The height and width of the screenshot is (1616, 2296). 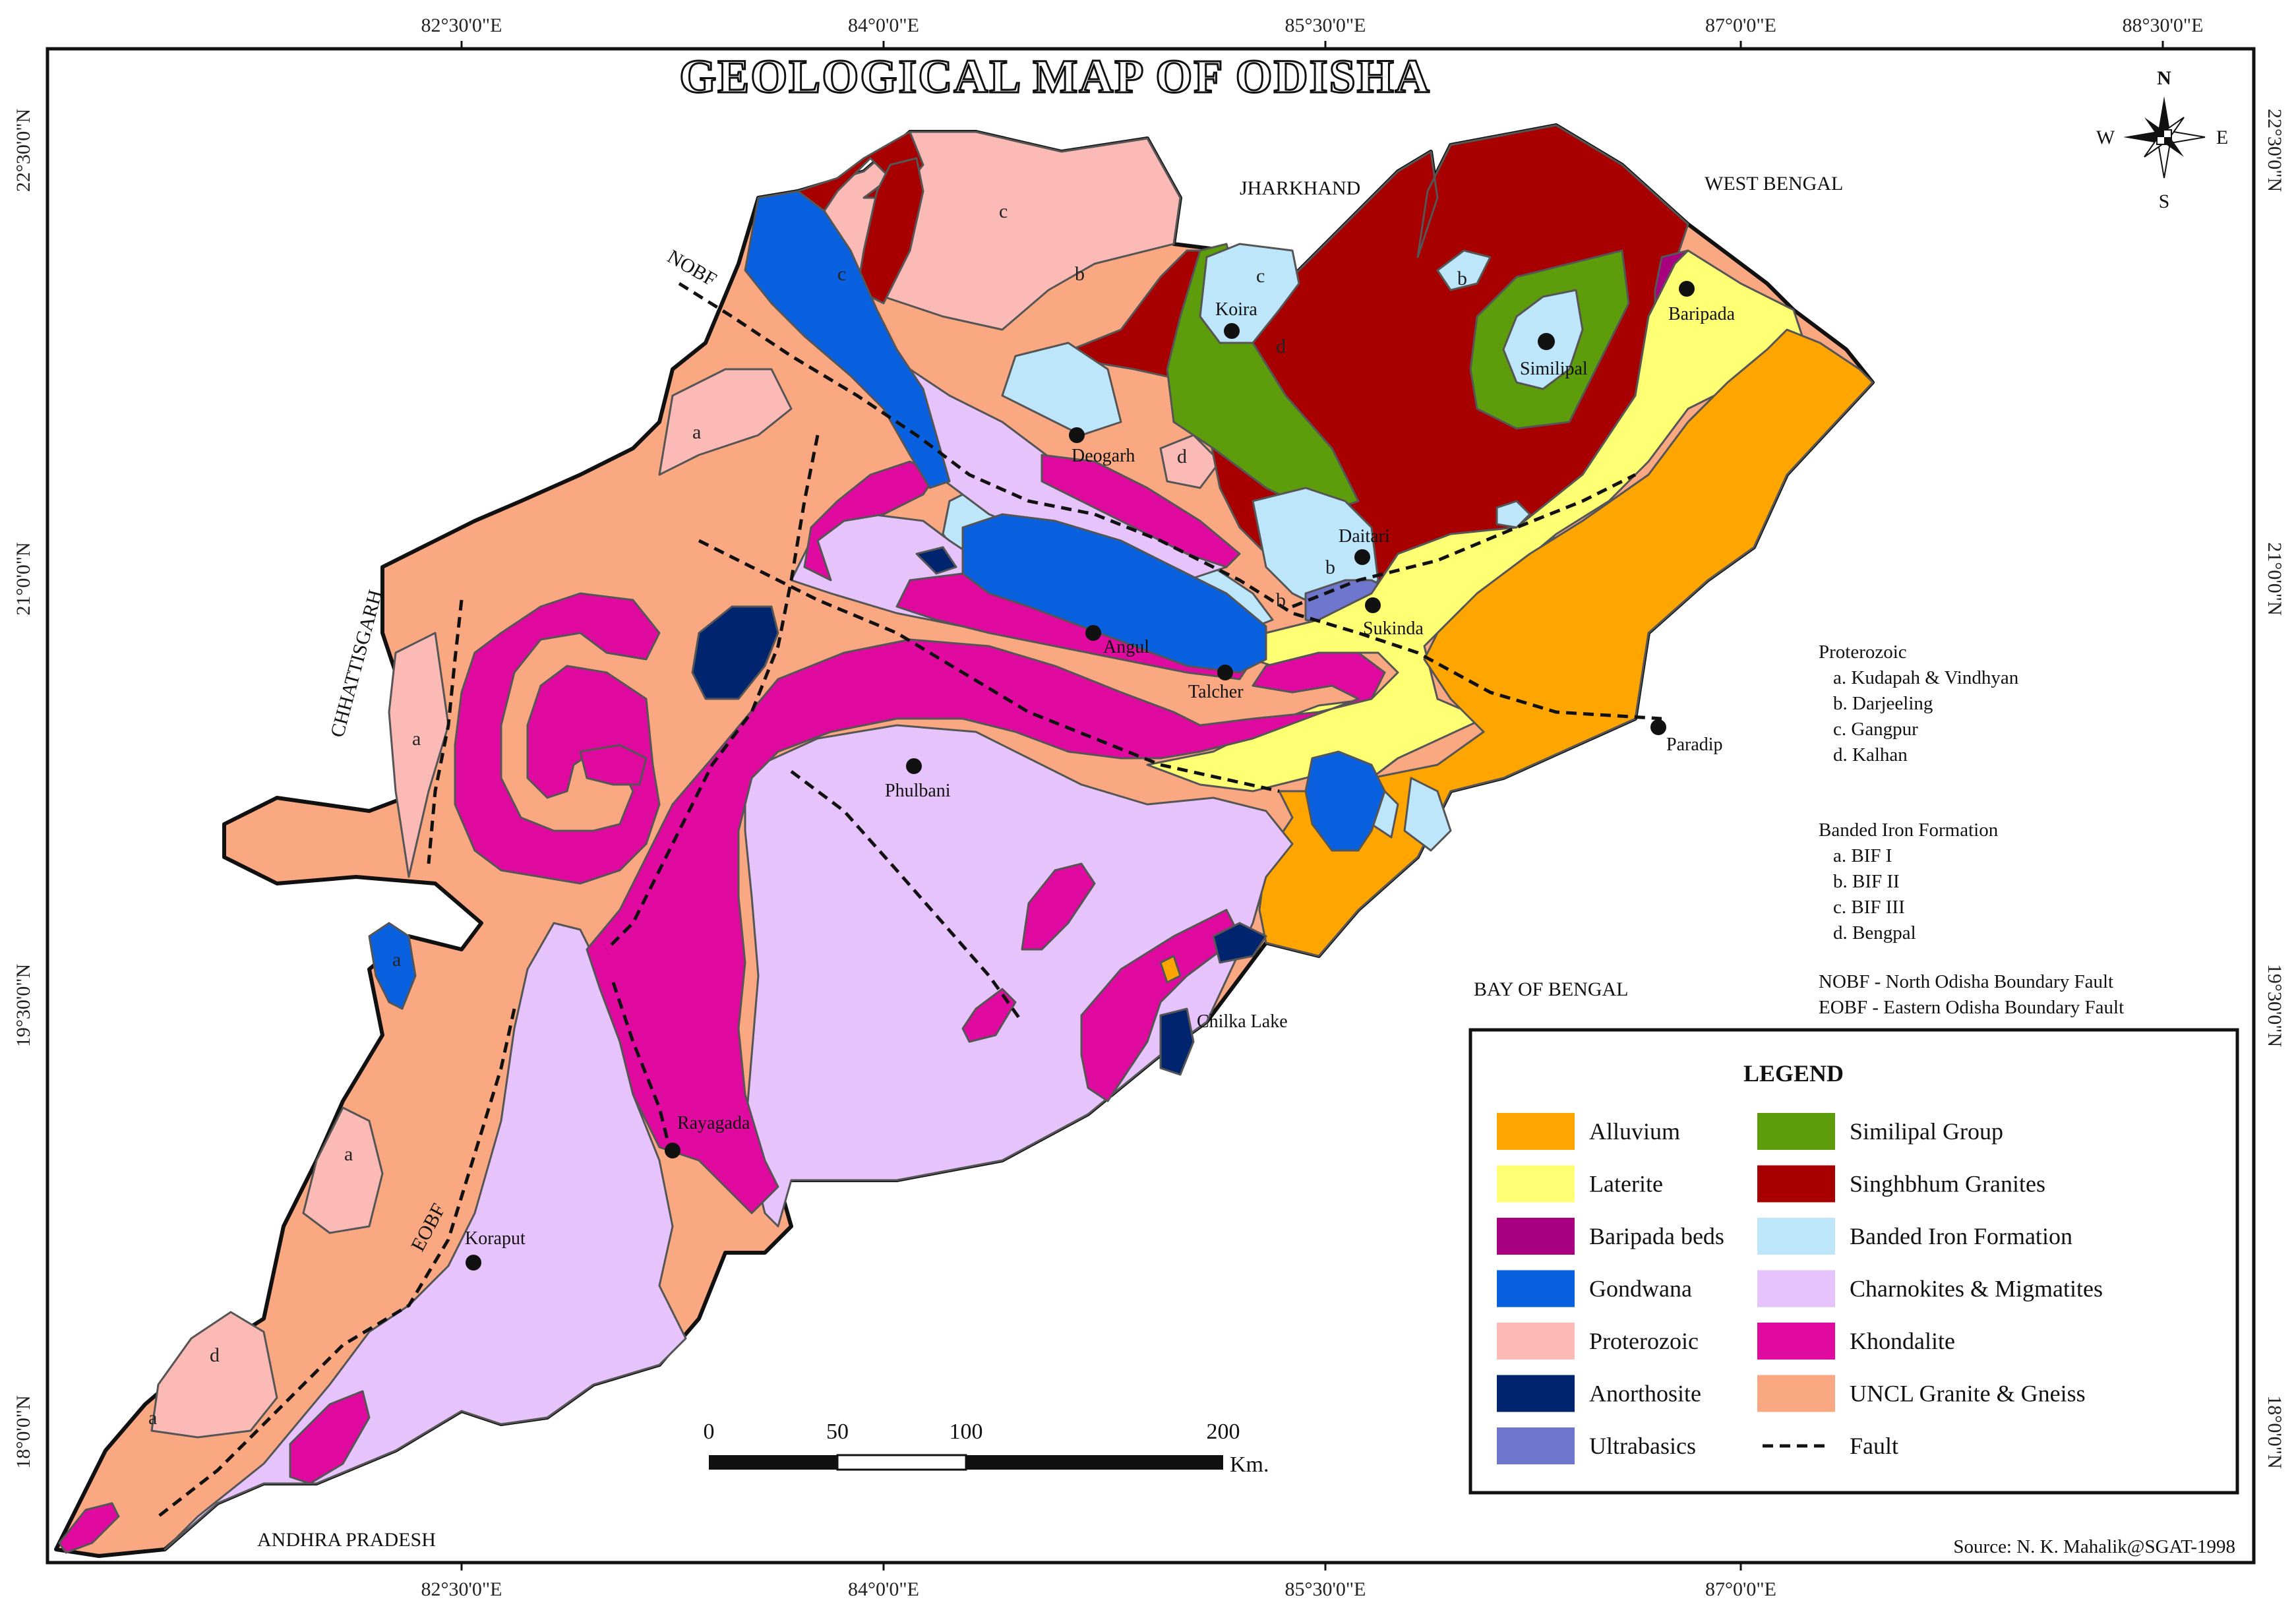 I want to click on scale-0: 0, so click(x=709, y=1432).